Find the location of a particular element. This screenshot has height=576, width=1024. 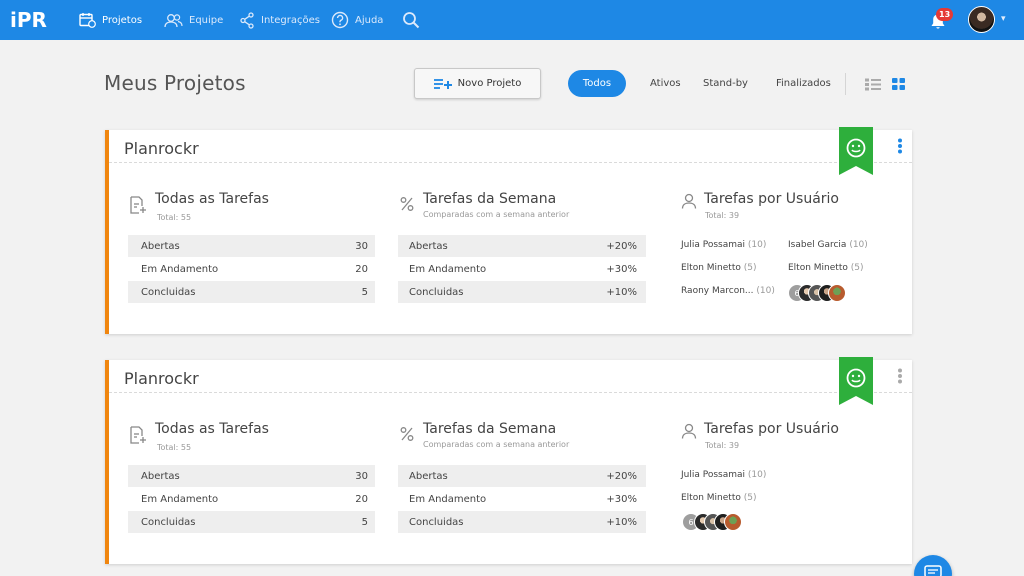

nav-ajuda: Ajuda is located at coordinates (357, 20).